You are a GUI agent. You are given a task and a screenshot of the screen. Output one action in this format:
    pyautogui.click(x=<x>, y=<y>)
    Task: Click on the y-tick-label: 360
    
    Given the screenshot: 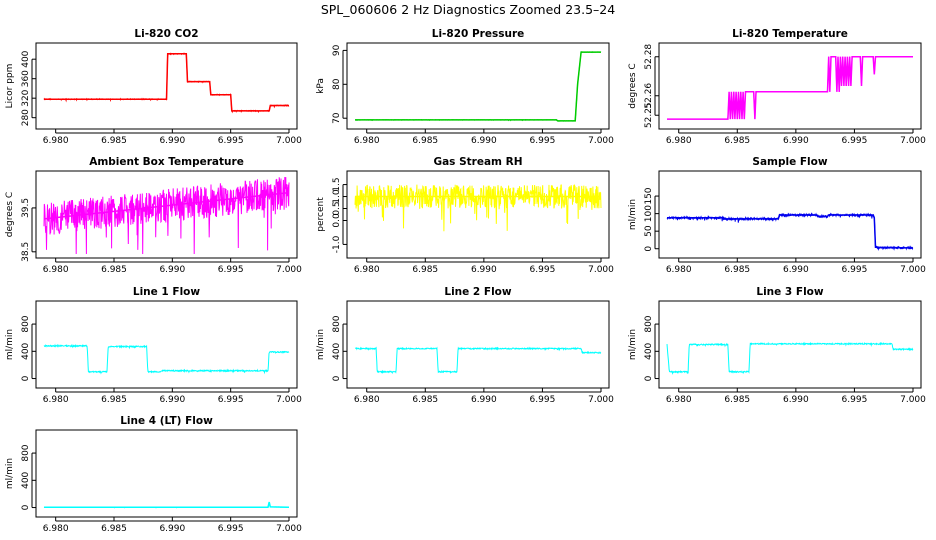 What is the action you would take?
    pyautogui.click(x=26, y=78)
    